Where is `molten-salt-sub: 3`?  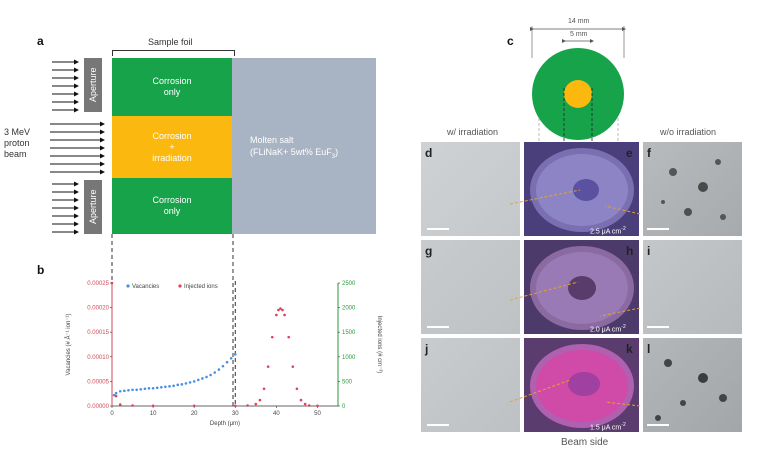
molten-salt-sub: 3 is located at coordinates (333, 156).